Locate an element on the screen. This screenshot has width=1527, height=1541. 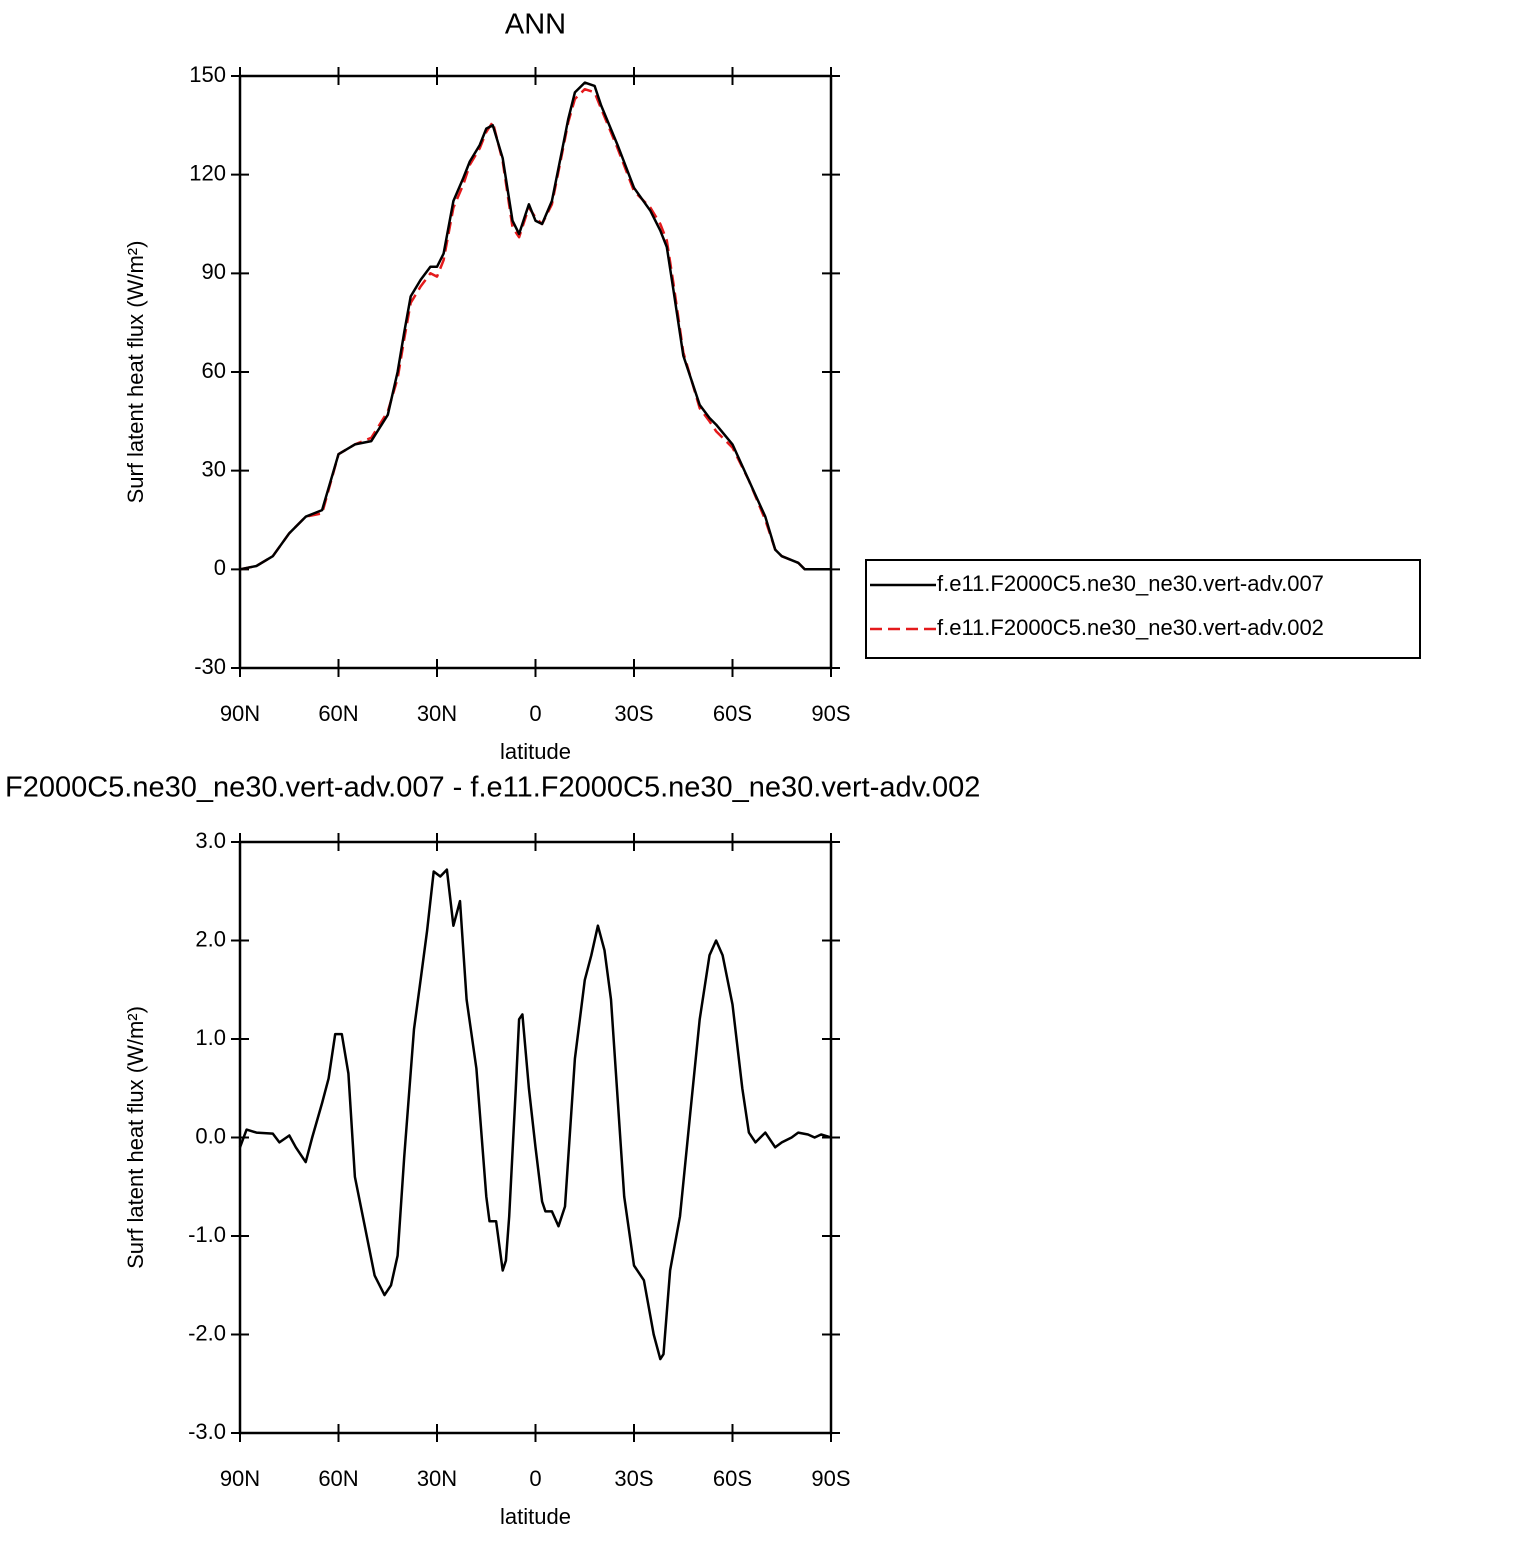
y-tick-label: 0.0 is located at coordinates (210, 1135).